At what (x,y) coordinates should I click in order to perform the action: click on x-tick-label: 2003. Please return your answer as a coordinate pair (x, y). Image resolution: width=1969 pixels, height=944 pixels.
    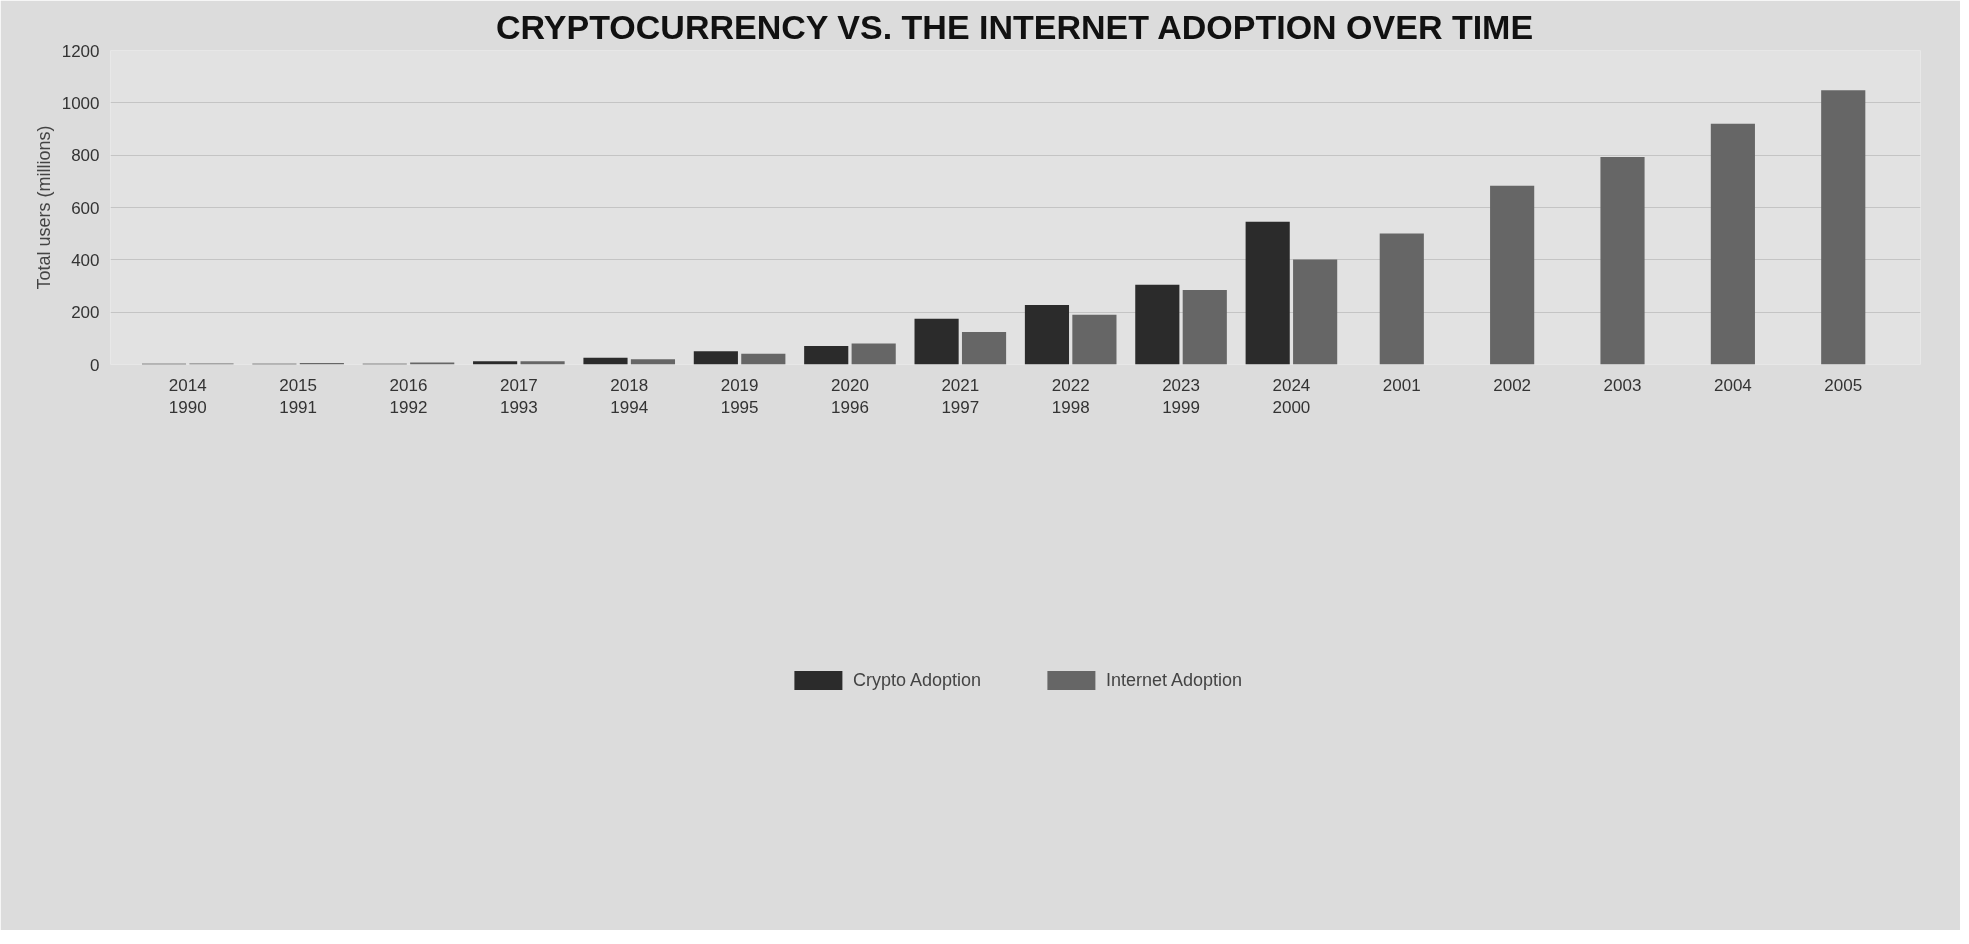
    Looking at the image, I should click on (1622, 385).